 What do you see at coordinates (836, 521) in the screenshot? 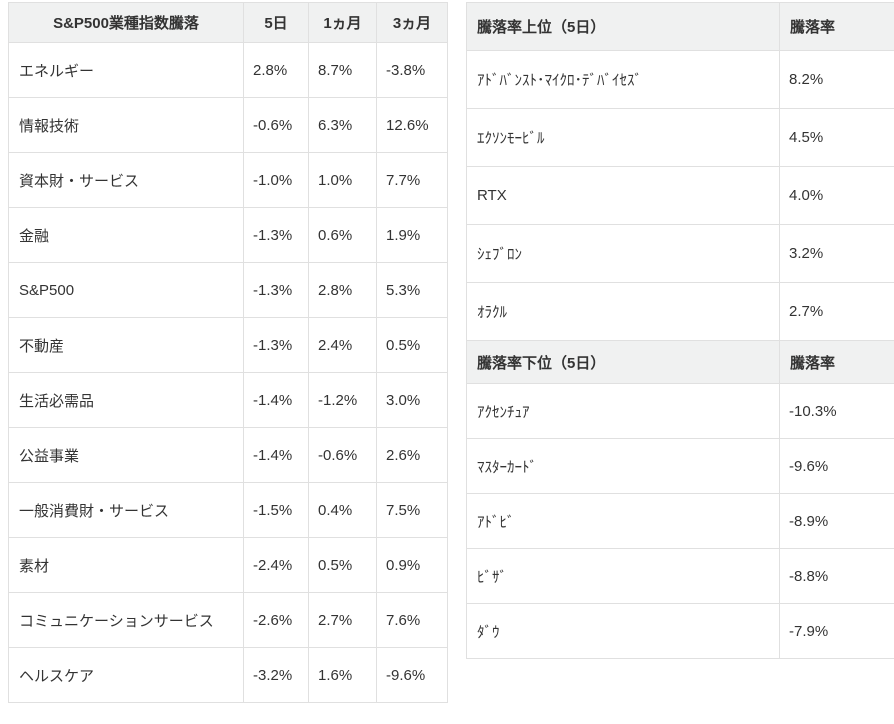
I see `value-cell: -8.9%` at bounding box center [836, 521].